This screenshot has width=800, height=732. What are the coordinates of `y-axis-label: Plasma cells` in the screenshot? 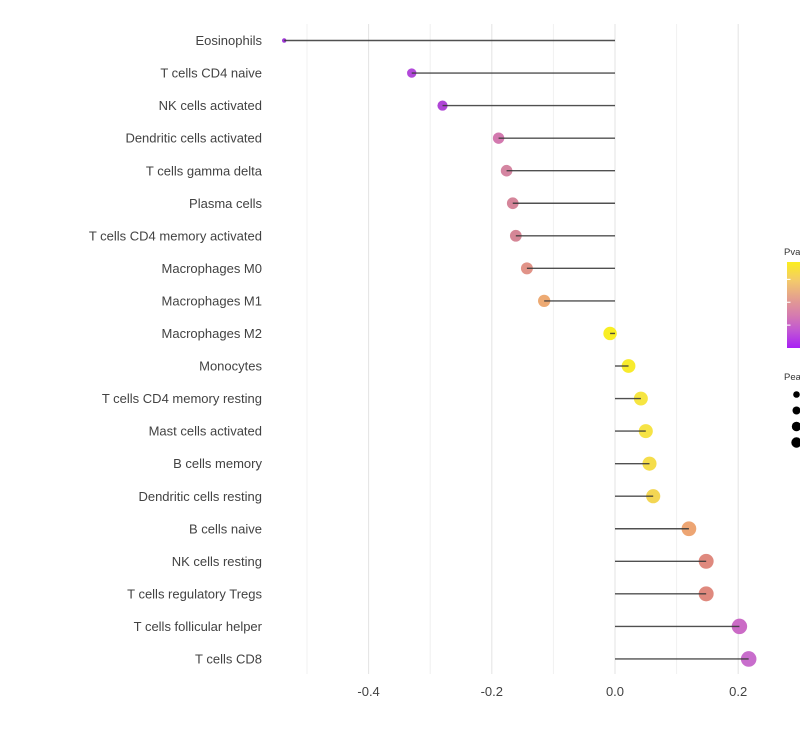 It's located at (225, 203).